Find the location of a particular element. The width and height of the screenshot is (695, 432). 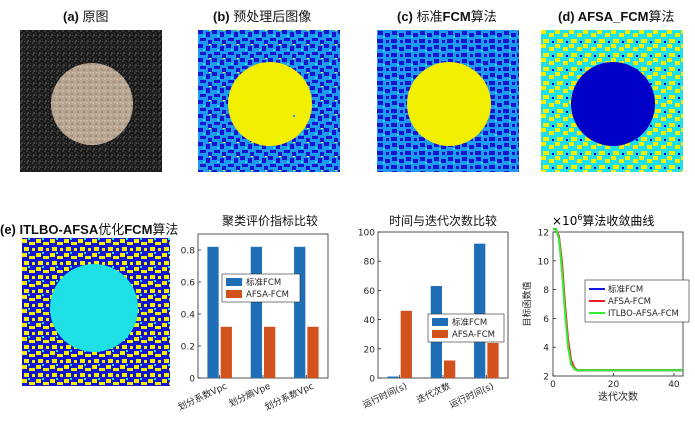

chart1-axes-frame is located at coordinates (263, 306).